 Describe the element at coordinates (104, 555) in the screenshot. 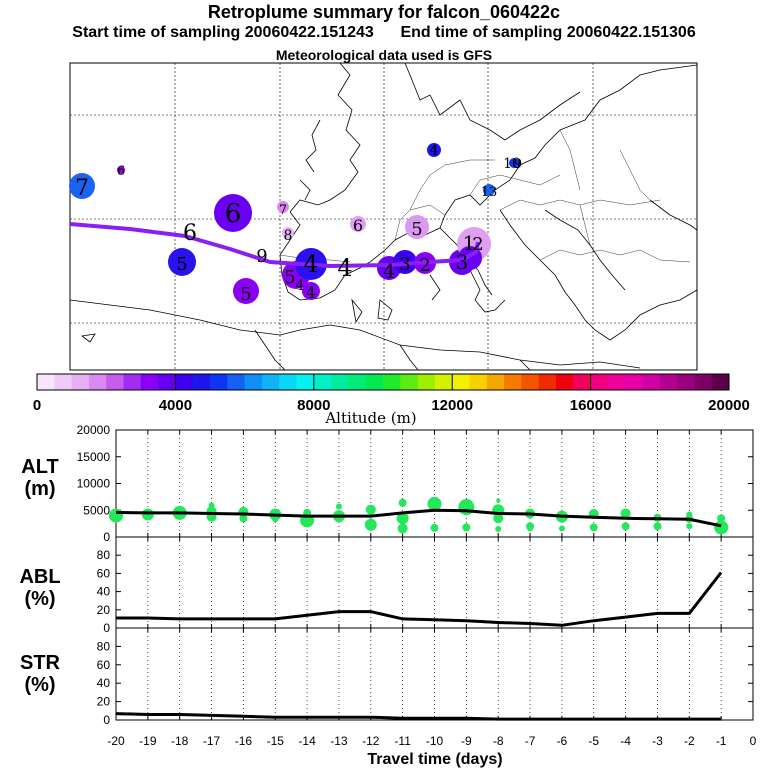

I see `y-tick-label: 80` at that location.